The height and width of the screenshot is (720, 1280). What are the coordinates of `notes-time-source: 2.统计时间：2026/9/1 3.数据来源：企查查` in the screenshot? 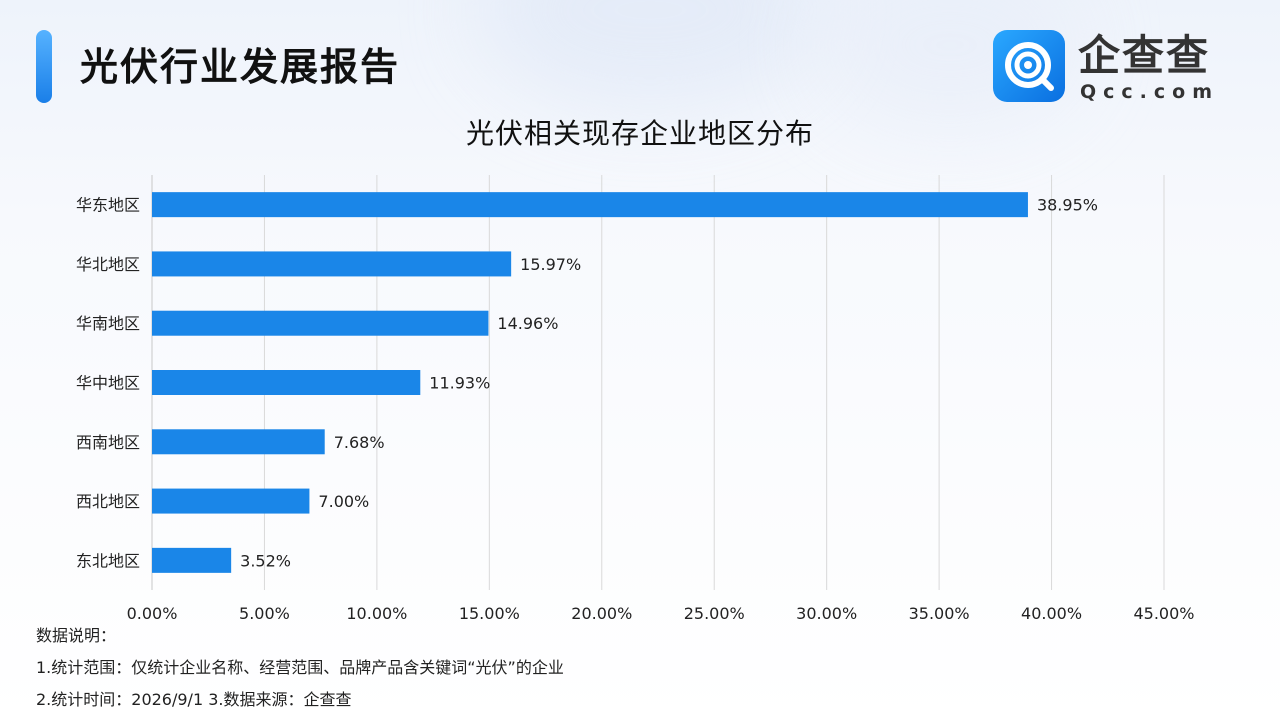 It's located at (194, 699).